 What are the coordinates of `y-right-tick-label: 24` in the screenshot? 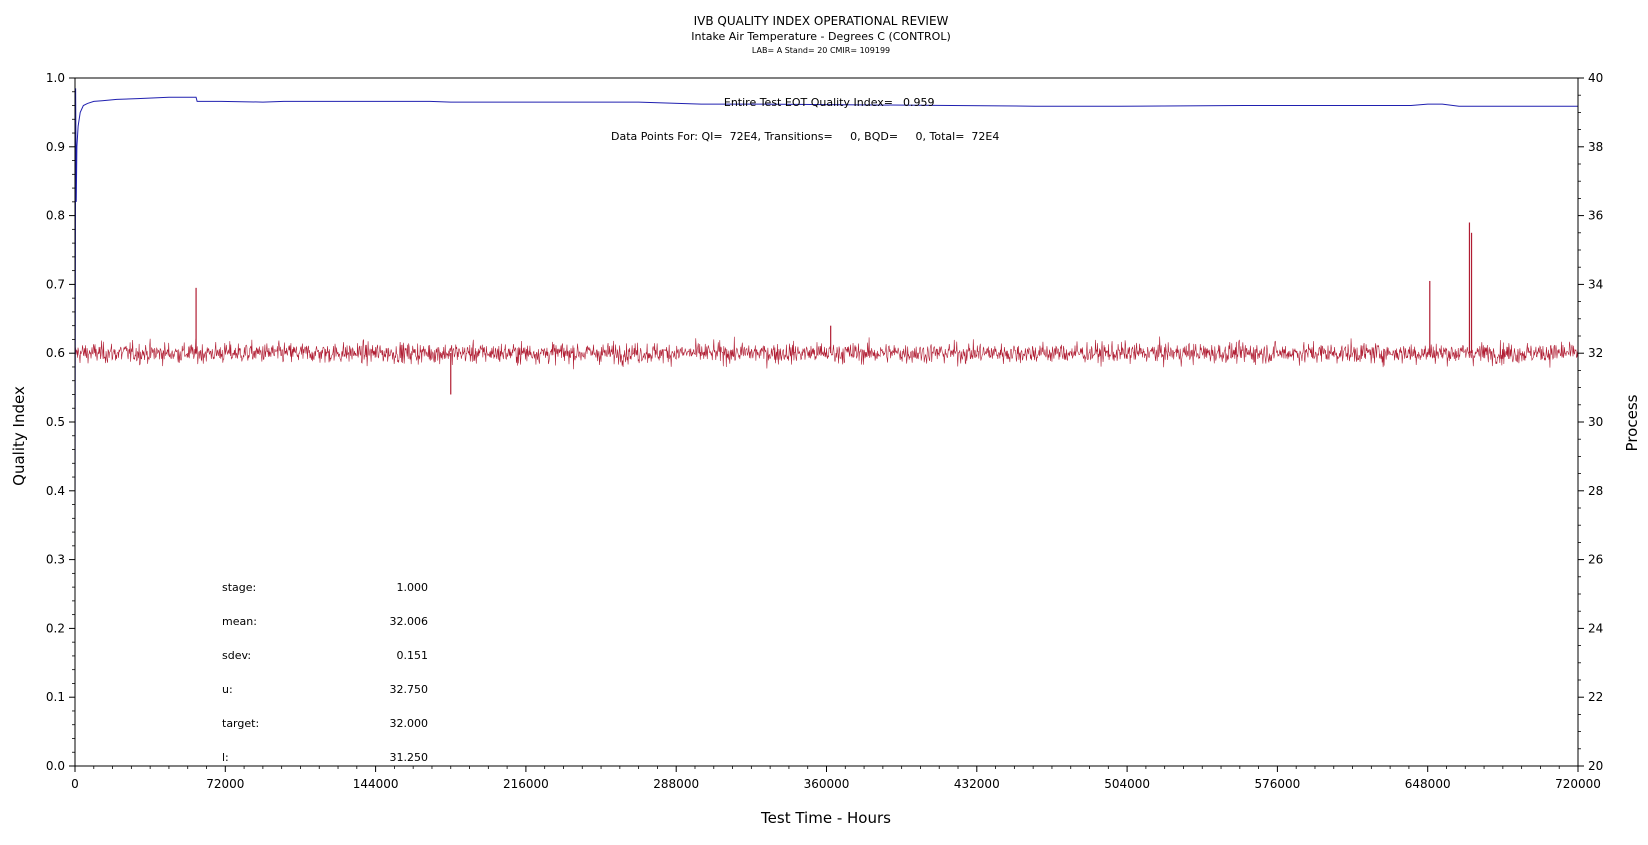 It's located at (1595, 628).